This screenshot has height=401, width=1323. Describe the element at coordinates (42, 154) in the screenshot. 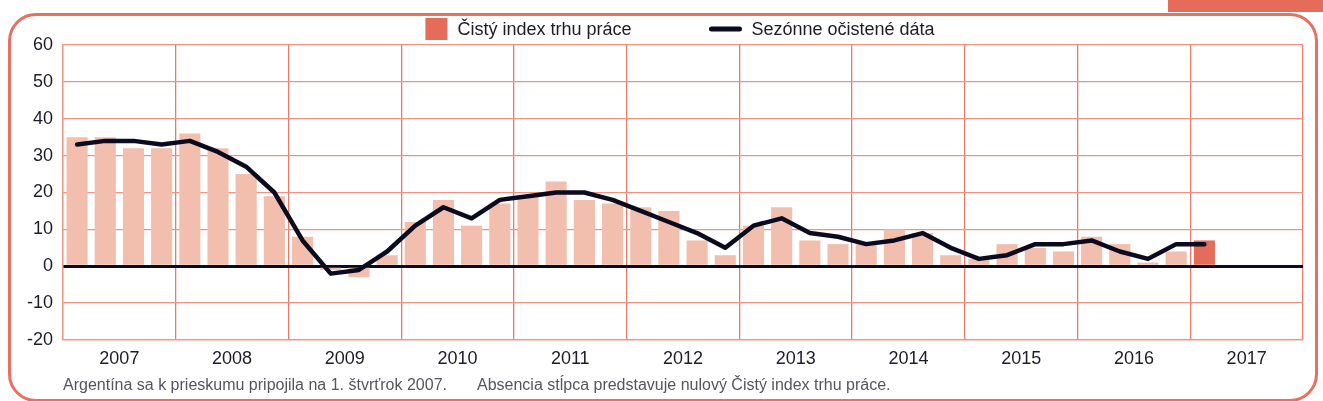

I see `y-tick-label: 30` at that location.